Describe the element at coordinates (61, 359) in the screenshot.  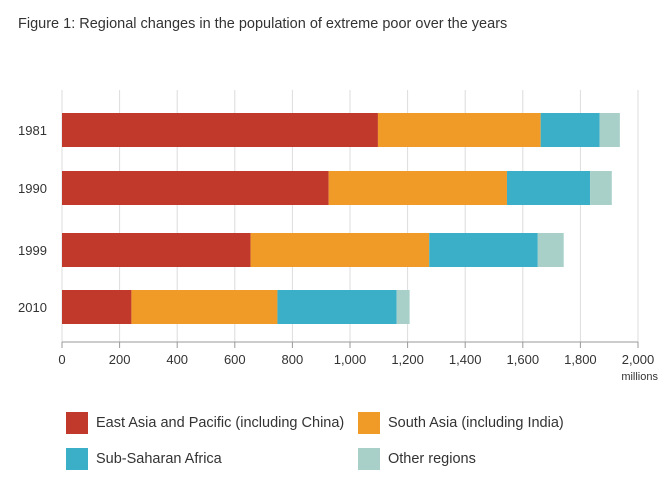
I see `x-tick-label: 0` at that location.